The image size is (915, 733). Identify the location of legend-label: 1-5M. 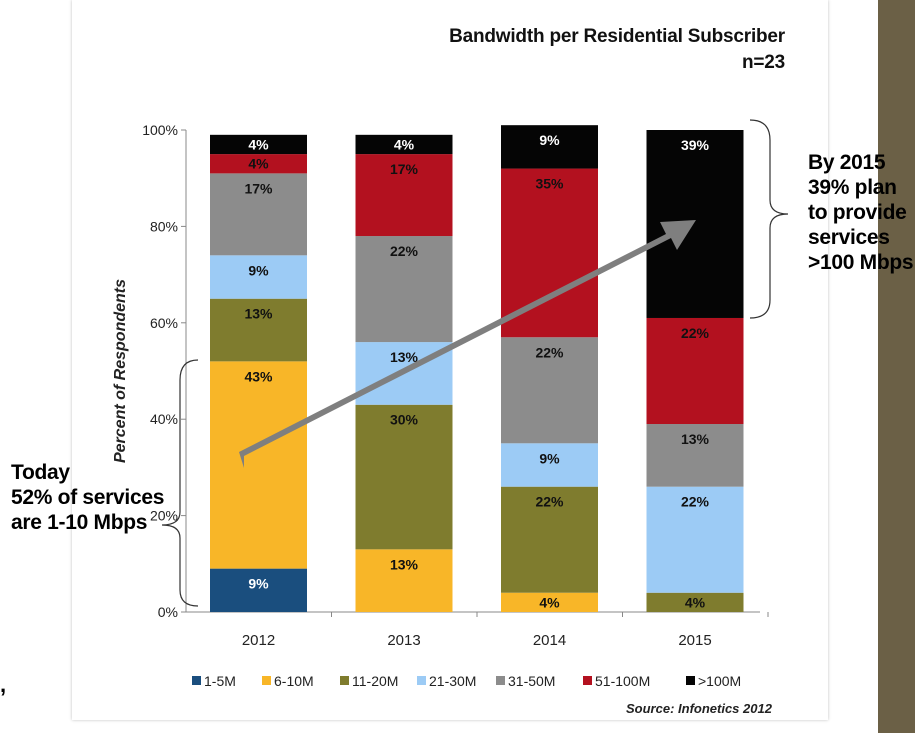
(220, 681).